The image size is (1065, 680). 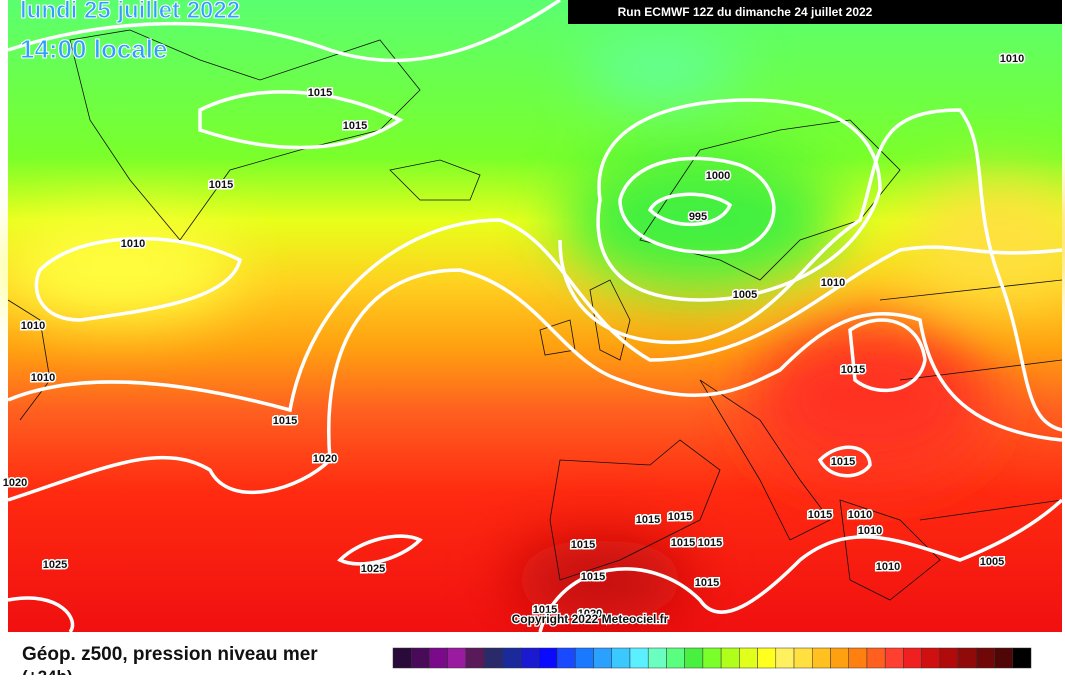 I want to click on time: 14:00 locale, so click(x=93, y=49).